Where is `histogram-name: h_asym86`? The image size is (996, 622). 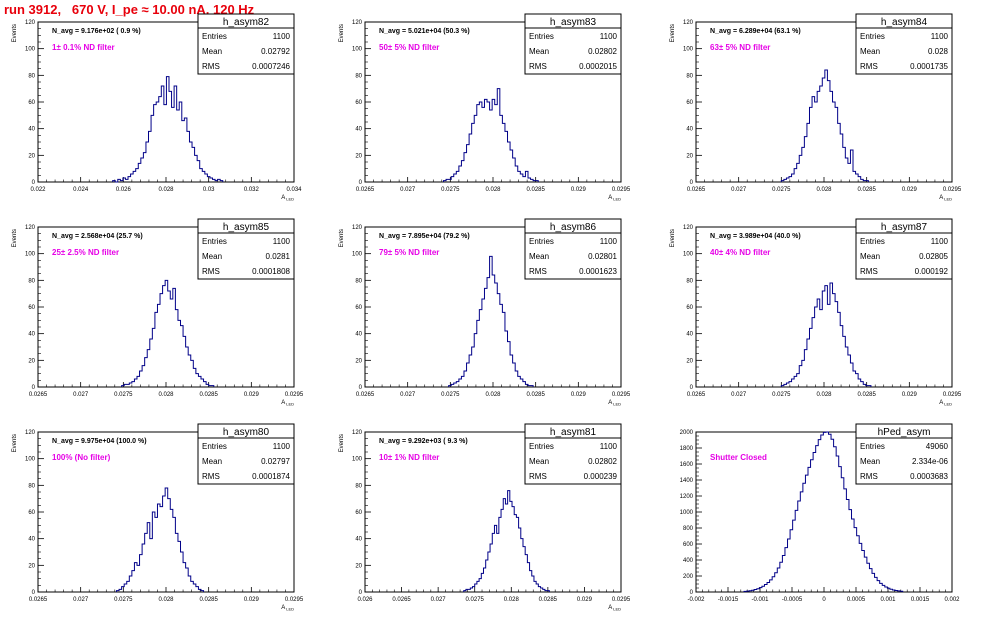 histogram-name: h_asym86 is located at coordinates (573, 227).